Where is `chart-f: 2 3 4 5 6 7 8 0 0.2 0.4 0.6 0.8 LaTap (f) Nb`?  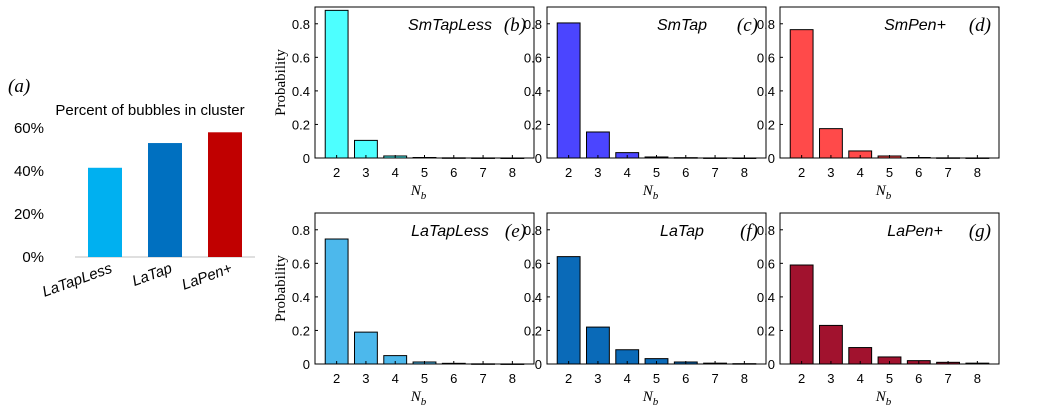 chart-f: 2 3 4 5 6 7 8 0 0.2 0.4 0.6 0.8 LaTap (f) Nb is located at coordinates (645, 309).